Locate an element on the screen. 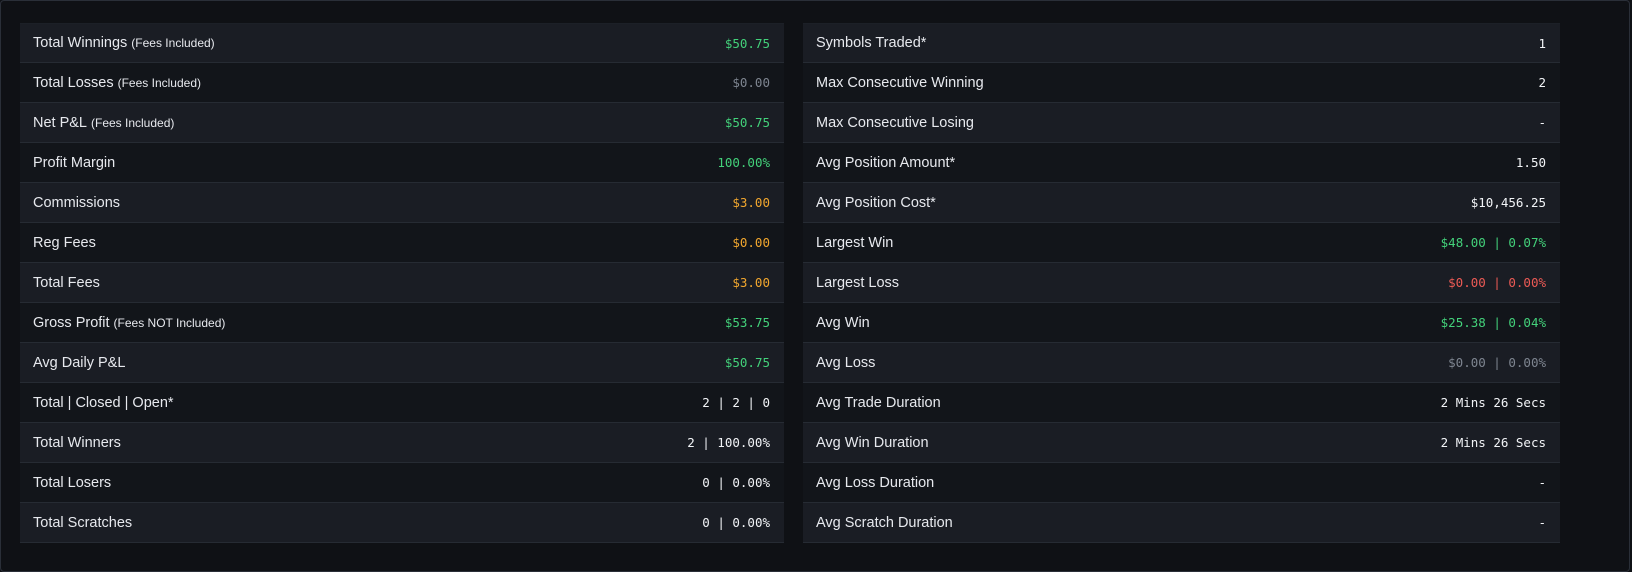  stat-row-profit-margin: Profit Margin 100.00% is located at coordinates (402, 163).